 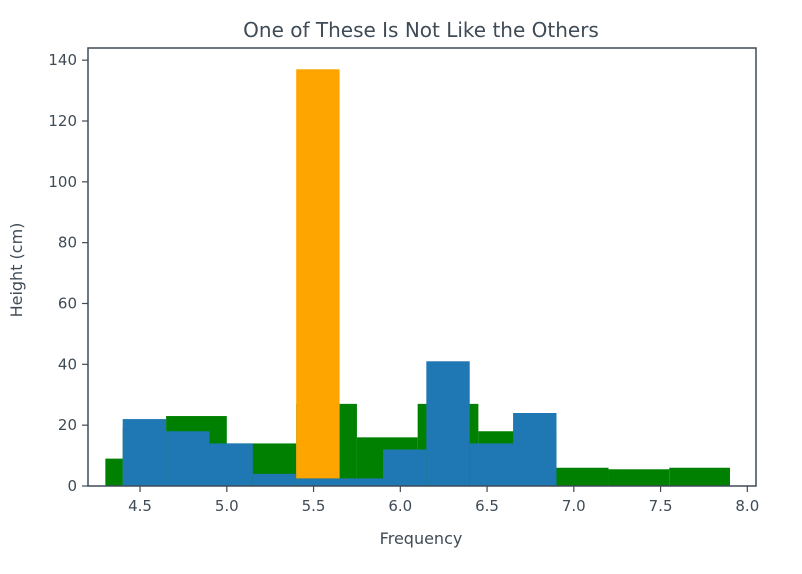 What do you see at coordinates (582, 476) in the screenshot?
I see `histogram-bar-s0-b8` at bounding box center [582, 476].